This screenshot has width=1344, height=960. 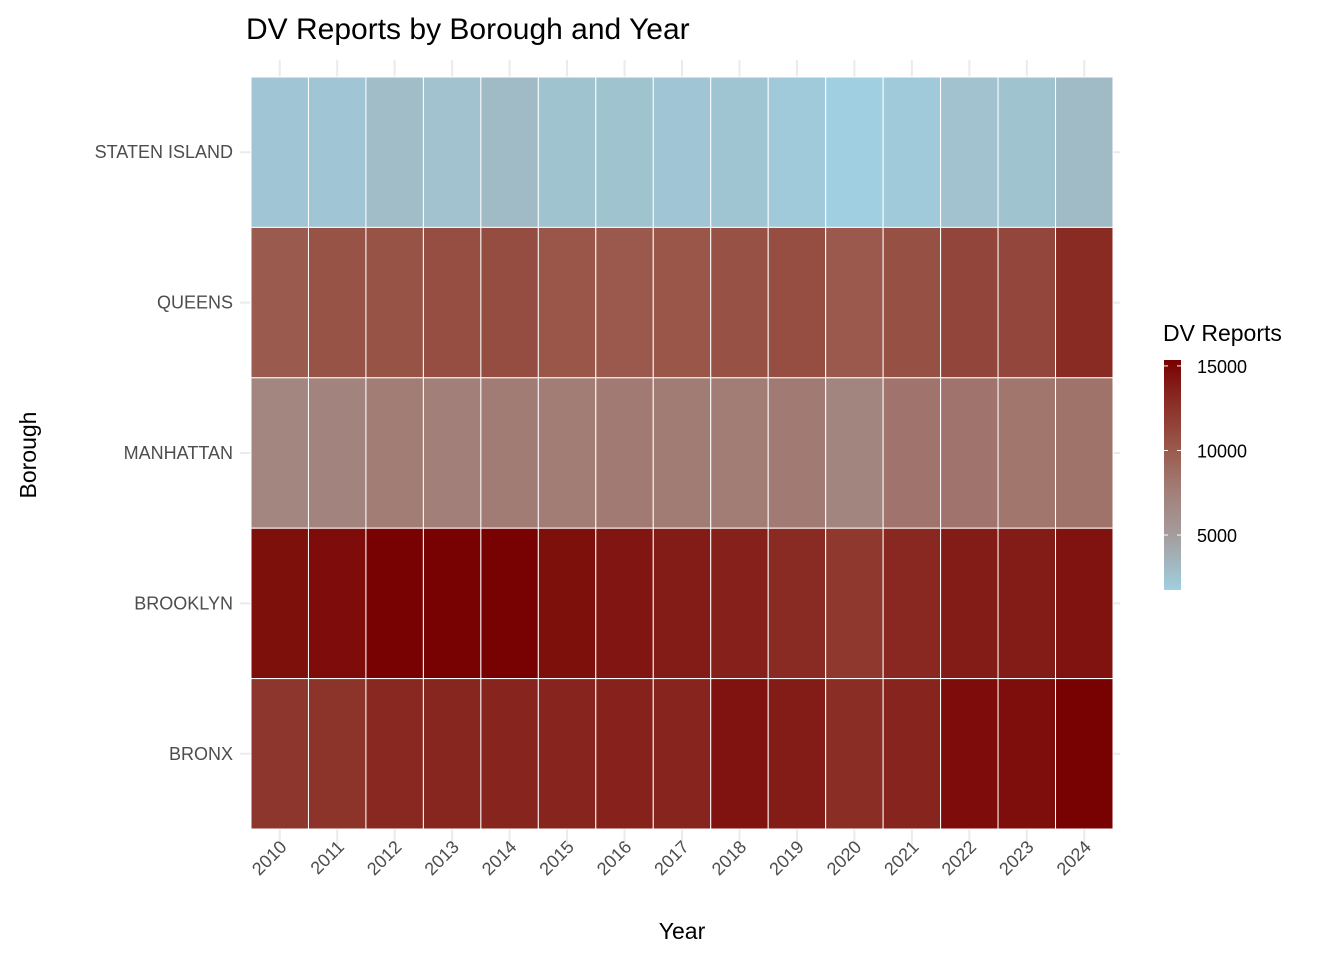 I want to click on y-tick-label: STATEN ISLAND, so click(x=164, y=152).